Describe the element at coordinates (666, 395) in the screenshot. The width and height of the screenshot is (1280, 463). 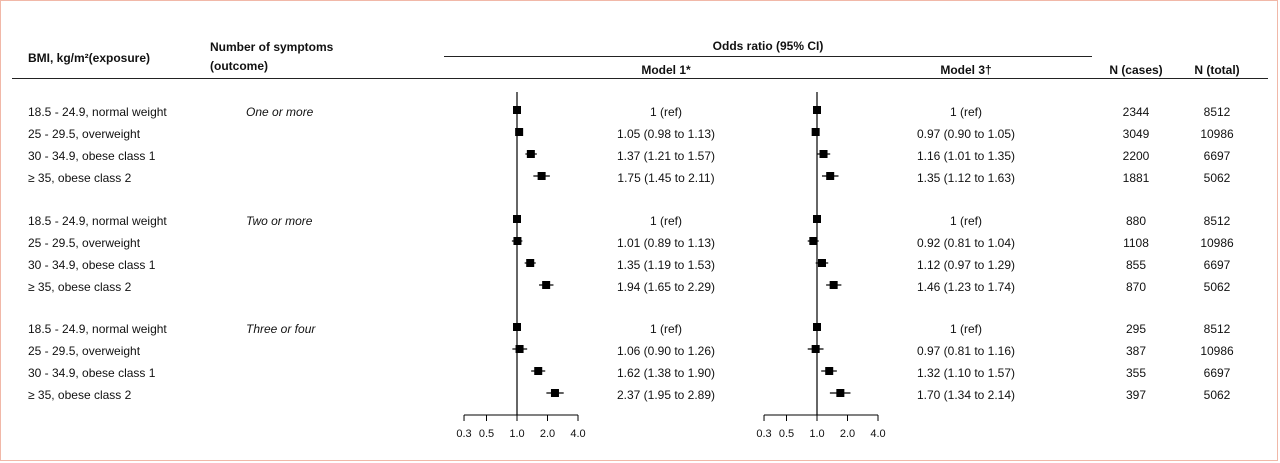
I see `model1-or-text: 2.37 (1.95 to 2.89)` at that location.